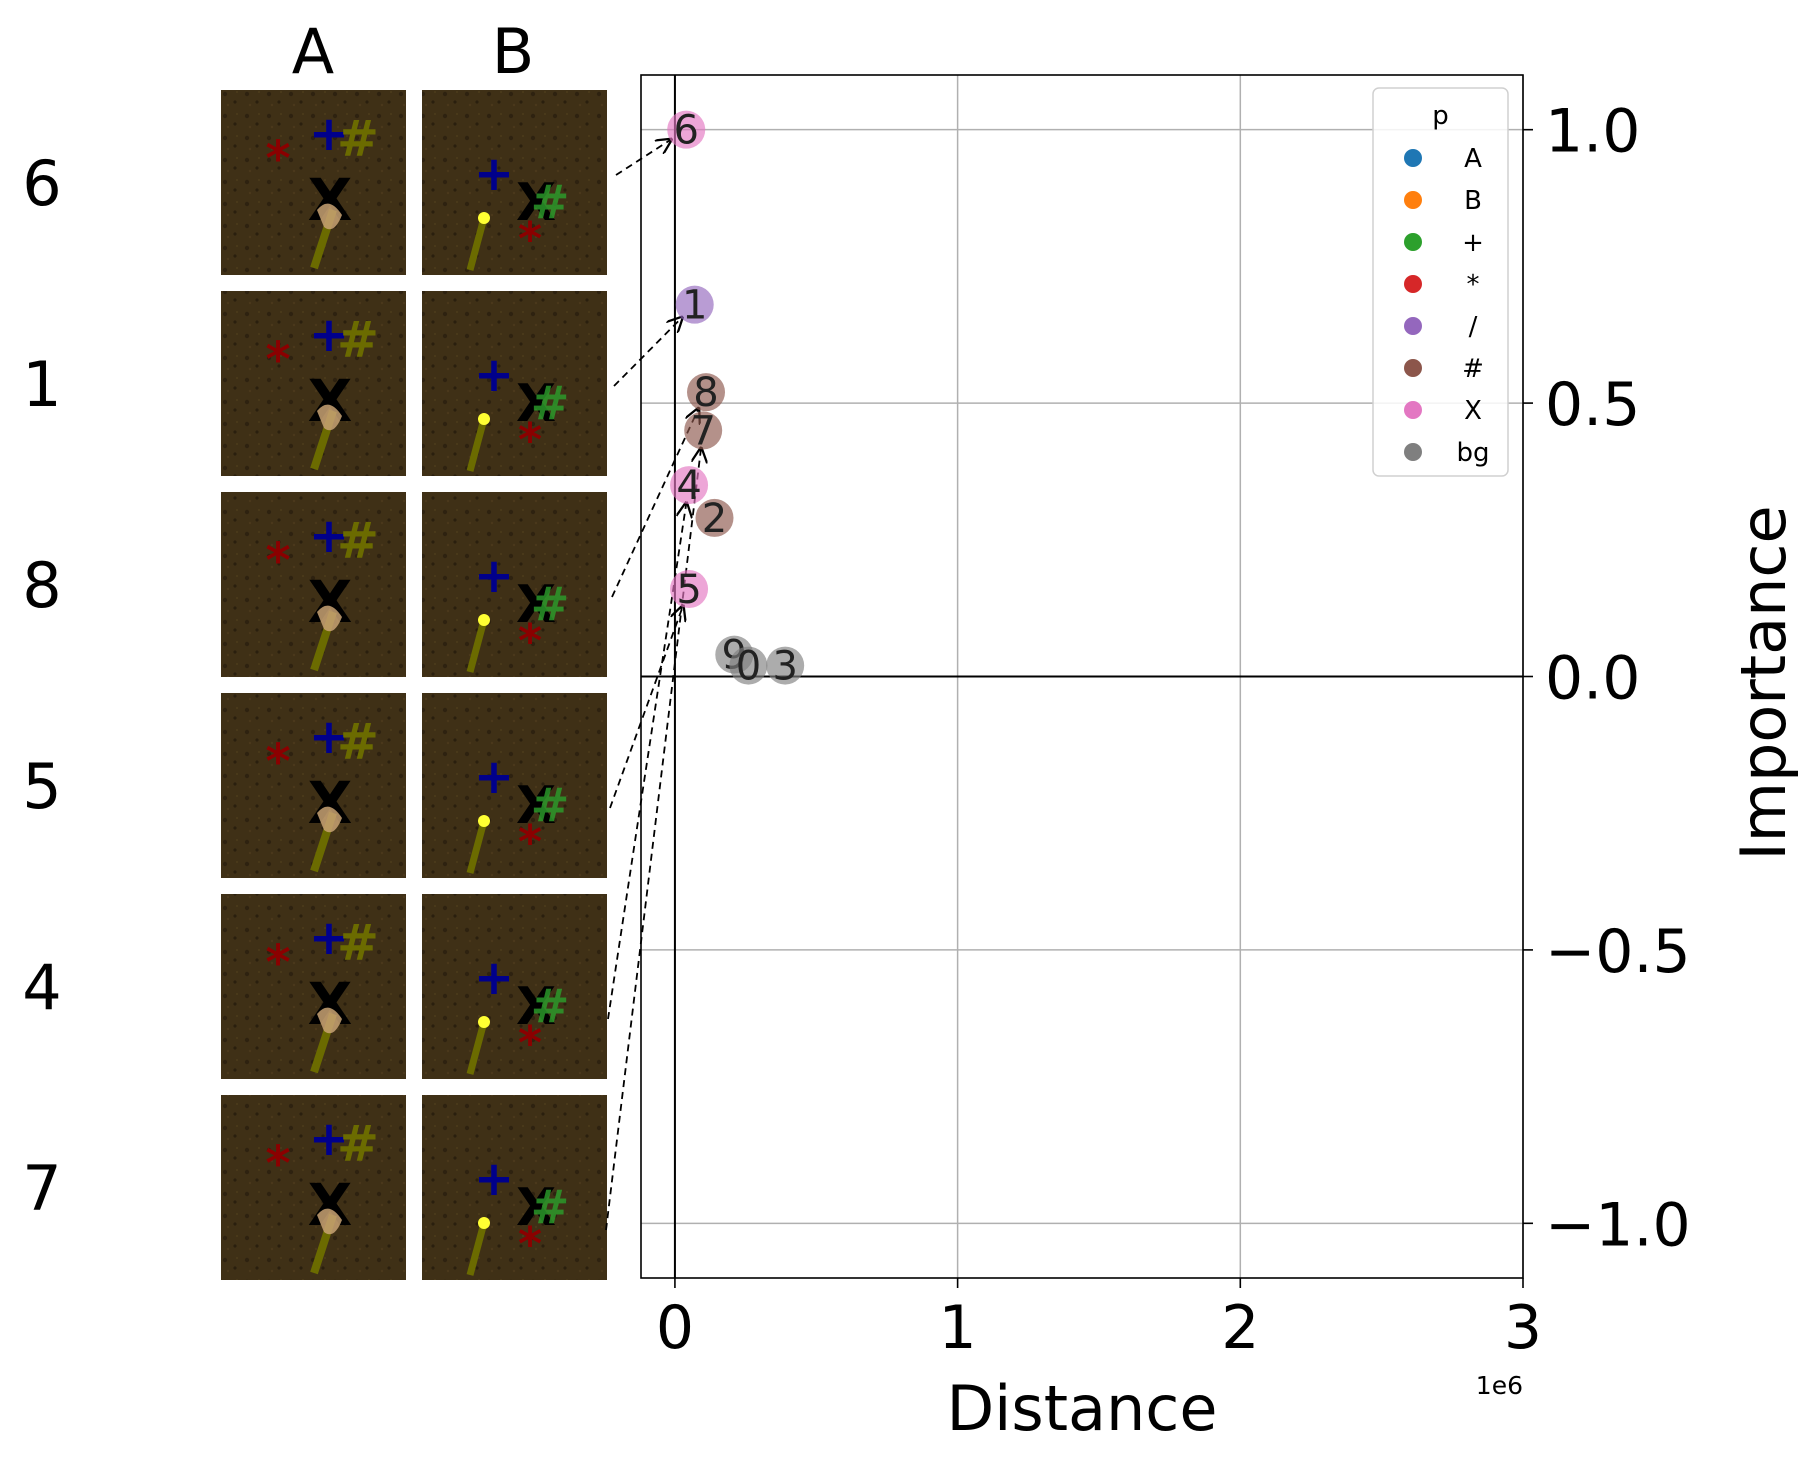 Image resolution: width=1806 pixels, height=1460 pixels. Describe the element at coordinates (1523, 1328) in the screenshot. I see `x-tick-label: 3` at that location.